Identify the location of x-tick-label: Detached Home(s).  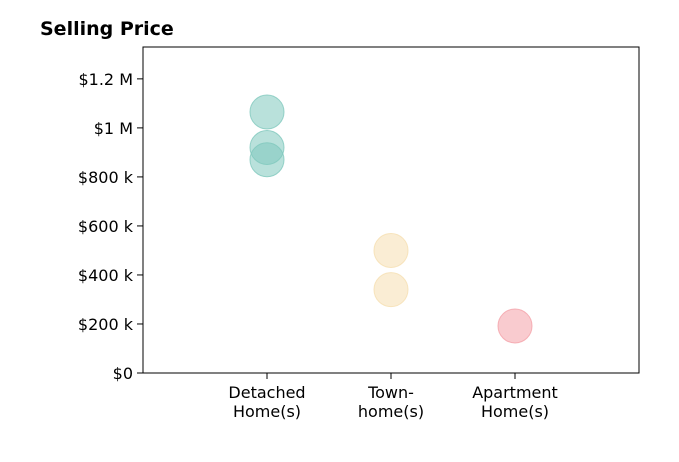
(266, 402).